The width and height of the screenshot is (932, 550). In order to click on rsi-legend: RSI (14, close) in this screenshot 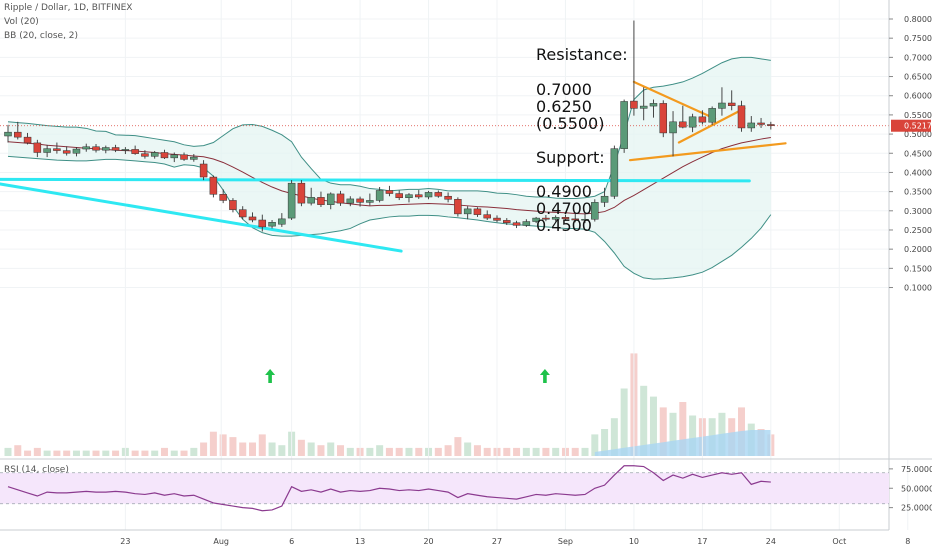, I will do `click(36, 470)`.